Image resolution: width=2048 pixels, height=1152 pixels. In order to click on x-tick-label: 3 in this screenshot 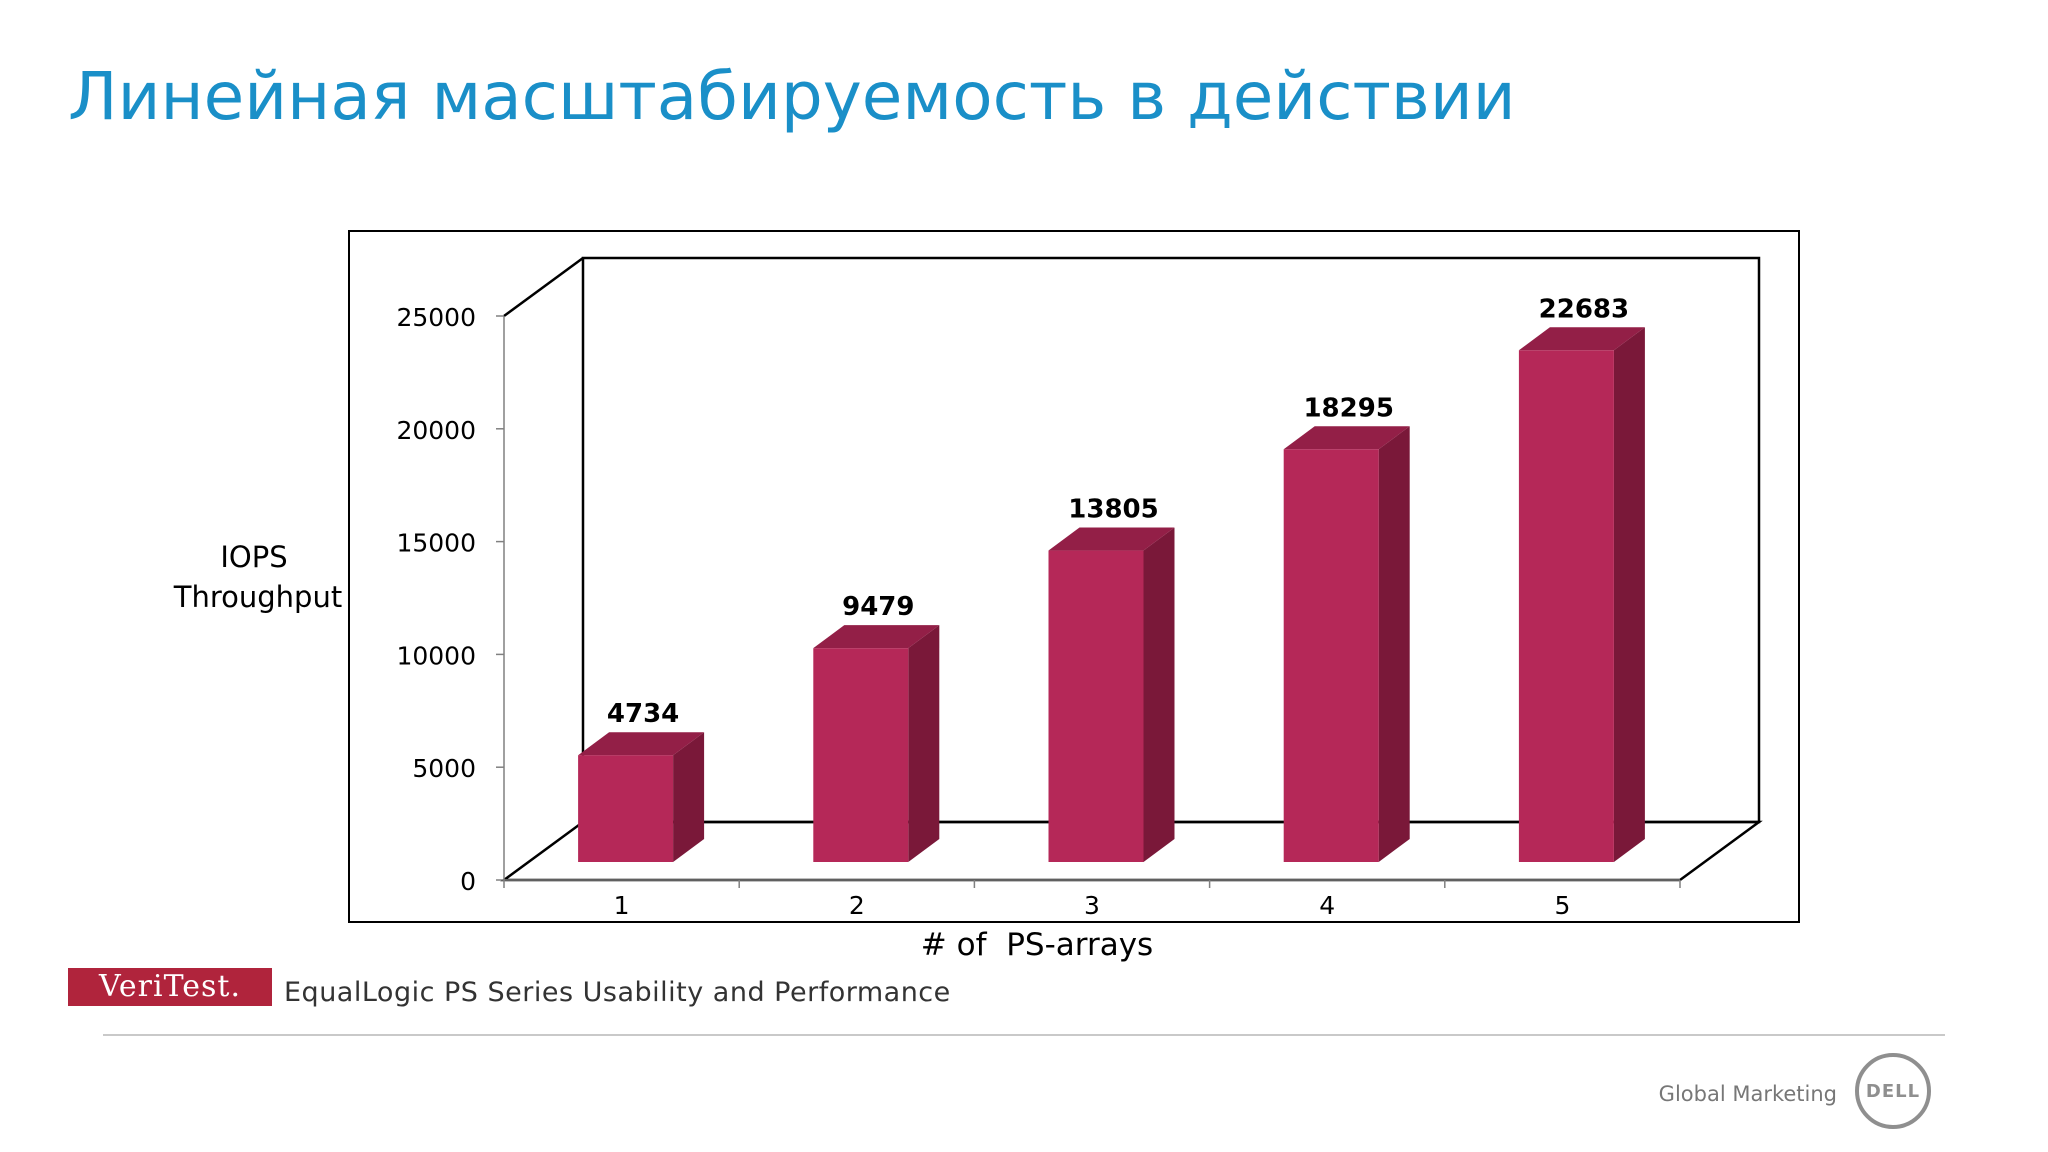, I will do `click(1092, 905)`.